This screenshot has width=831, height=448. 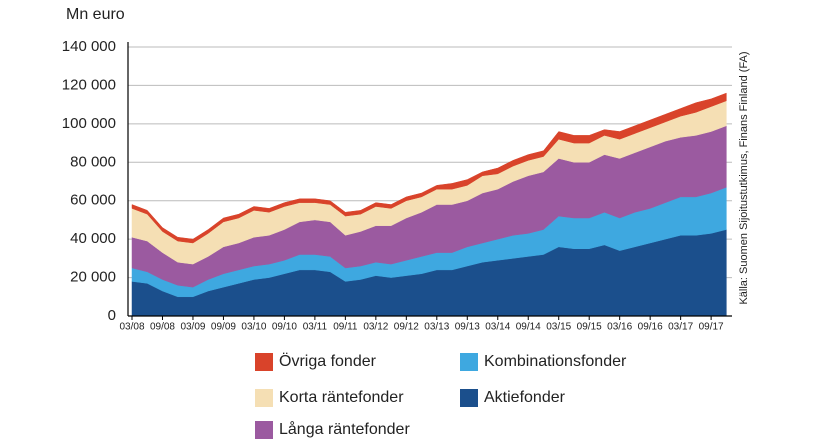 What do you see at coordinates (406, 327) in the screenshot?
I see `x-tick-label: 09/12` at bounding box center [406, 327].